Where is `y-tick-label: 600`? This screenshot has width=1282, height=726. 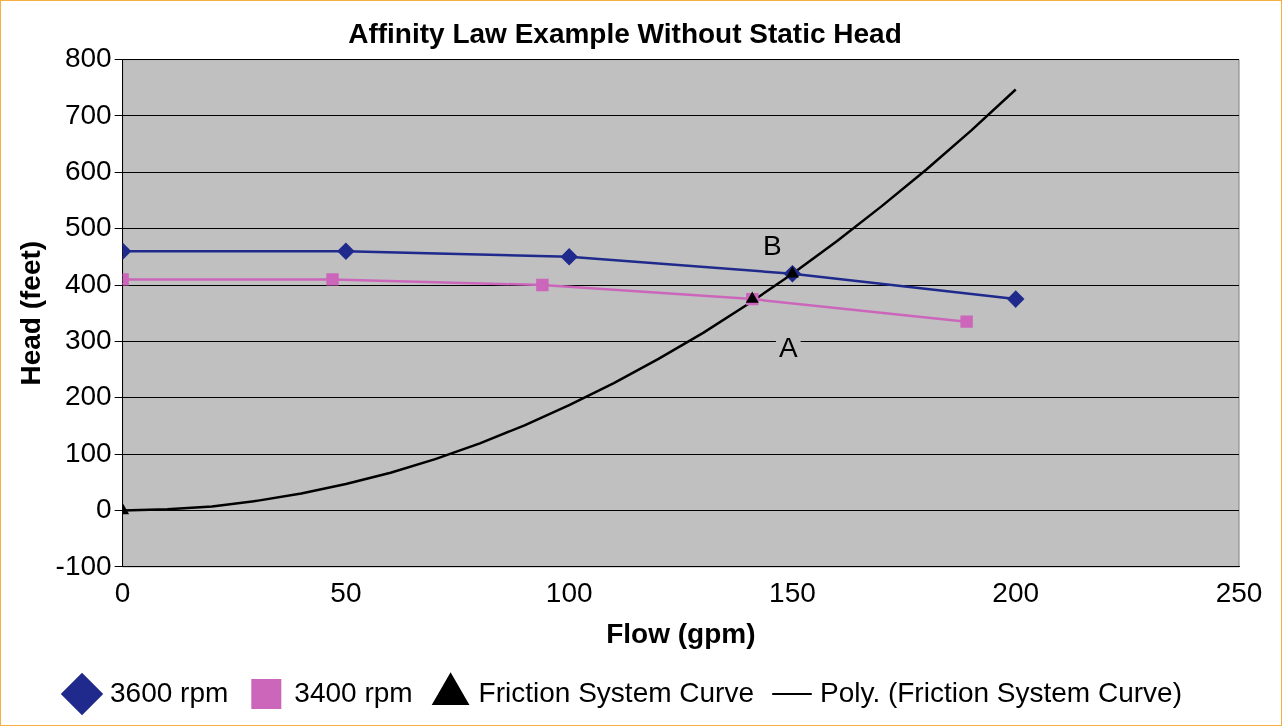 y-tick-label: 600 is located at coordinates (88, 171).